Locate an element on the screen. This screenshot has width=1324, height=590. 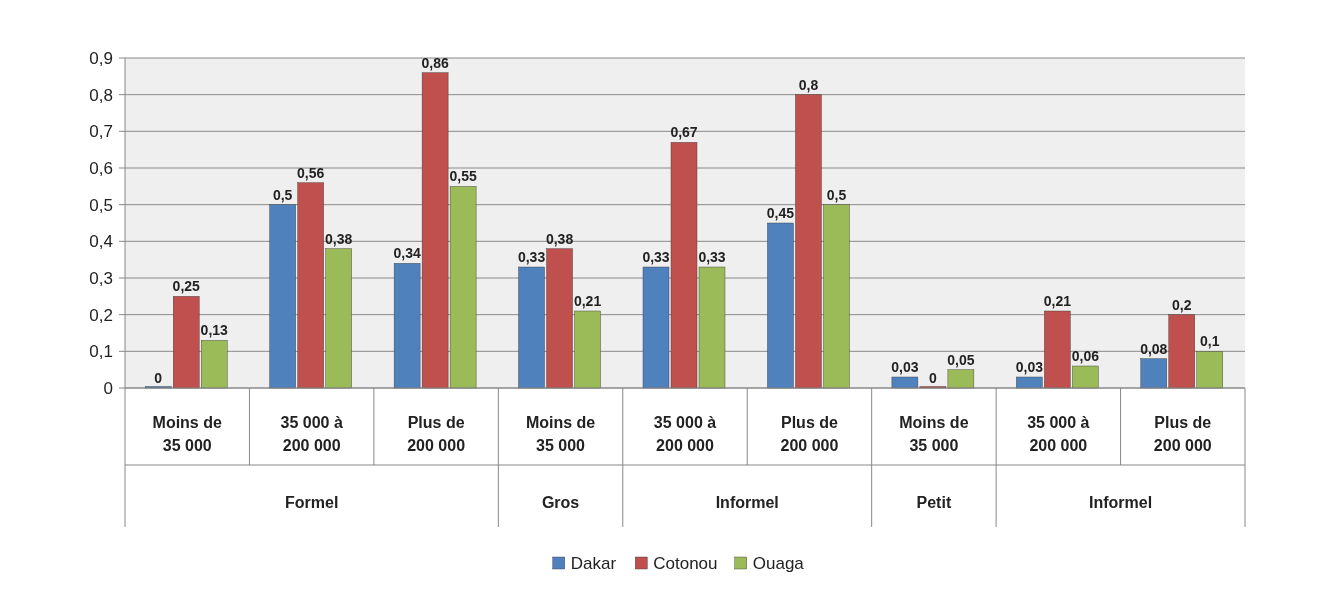
y-tick-label: 0,8 is located at coordinates (101, 95).